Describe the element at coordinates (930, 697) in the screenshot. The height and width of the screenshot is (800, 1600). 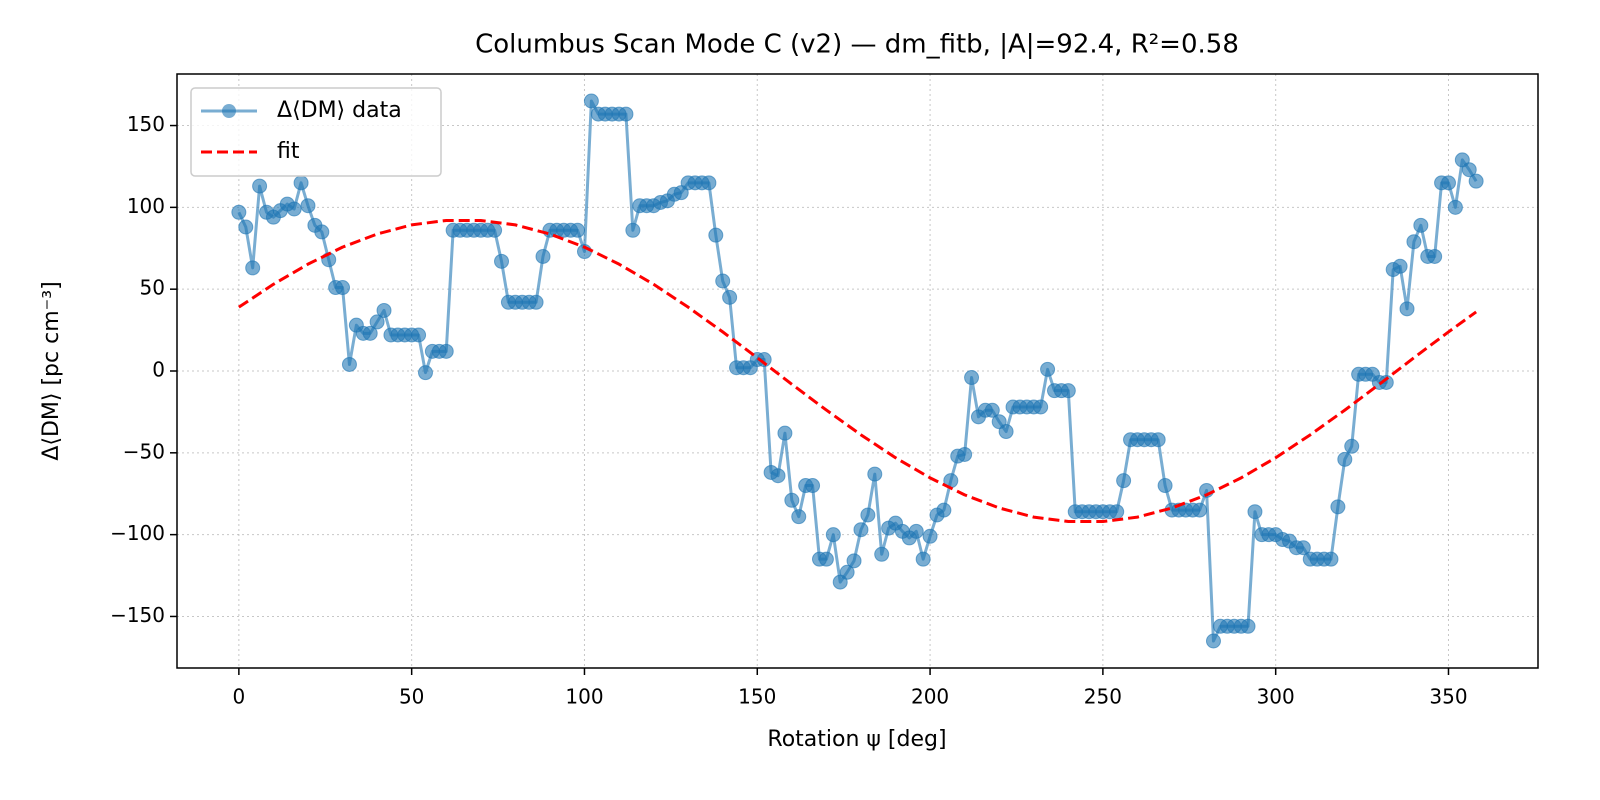
I see `x-tick-label: 200` at that location.